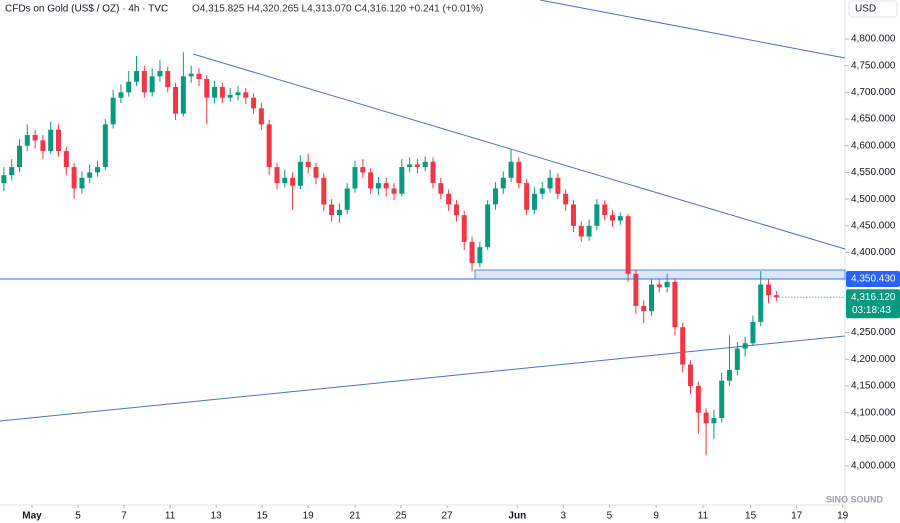 This screenshot has height=523, width=900. Describe the element at coordinates (263, 516) in the screenshot. I see `x-tick-label: 15` at that location.